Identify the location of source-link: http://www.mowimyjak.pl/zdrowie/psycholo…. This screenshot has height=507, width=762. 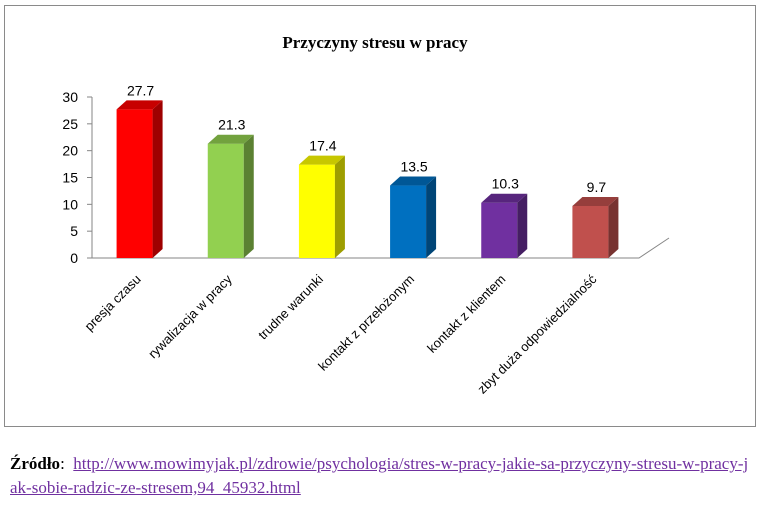
(379, 475).